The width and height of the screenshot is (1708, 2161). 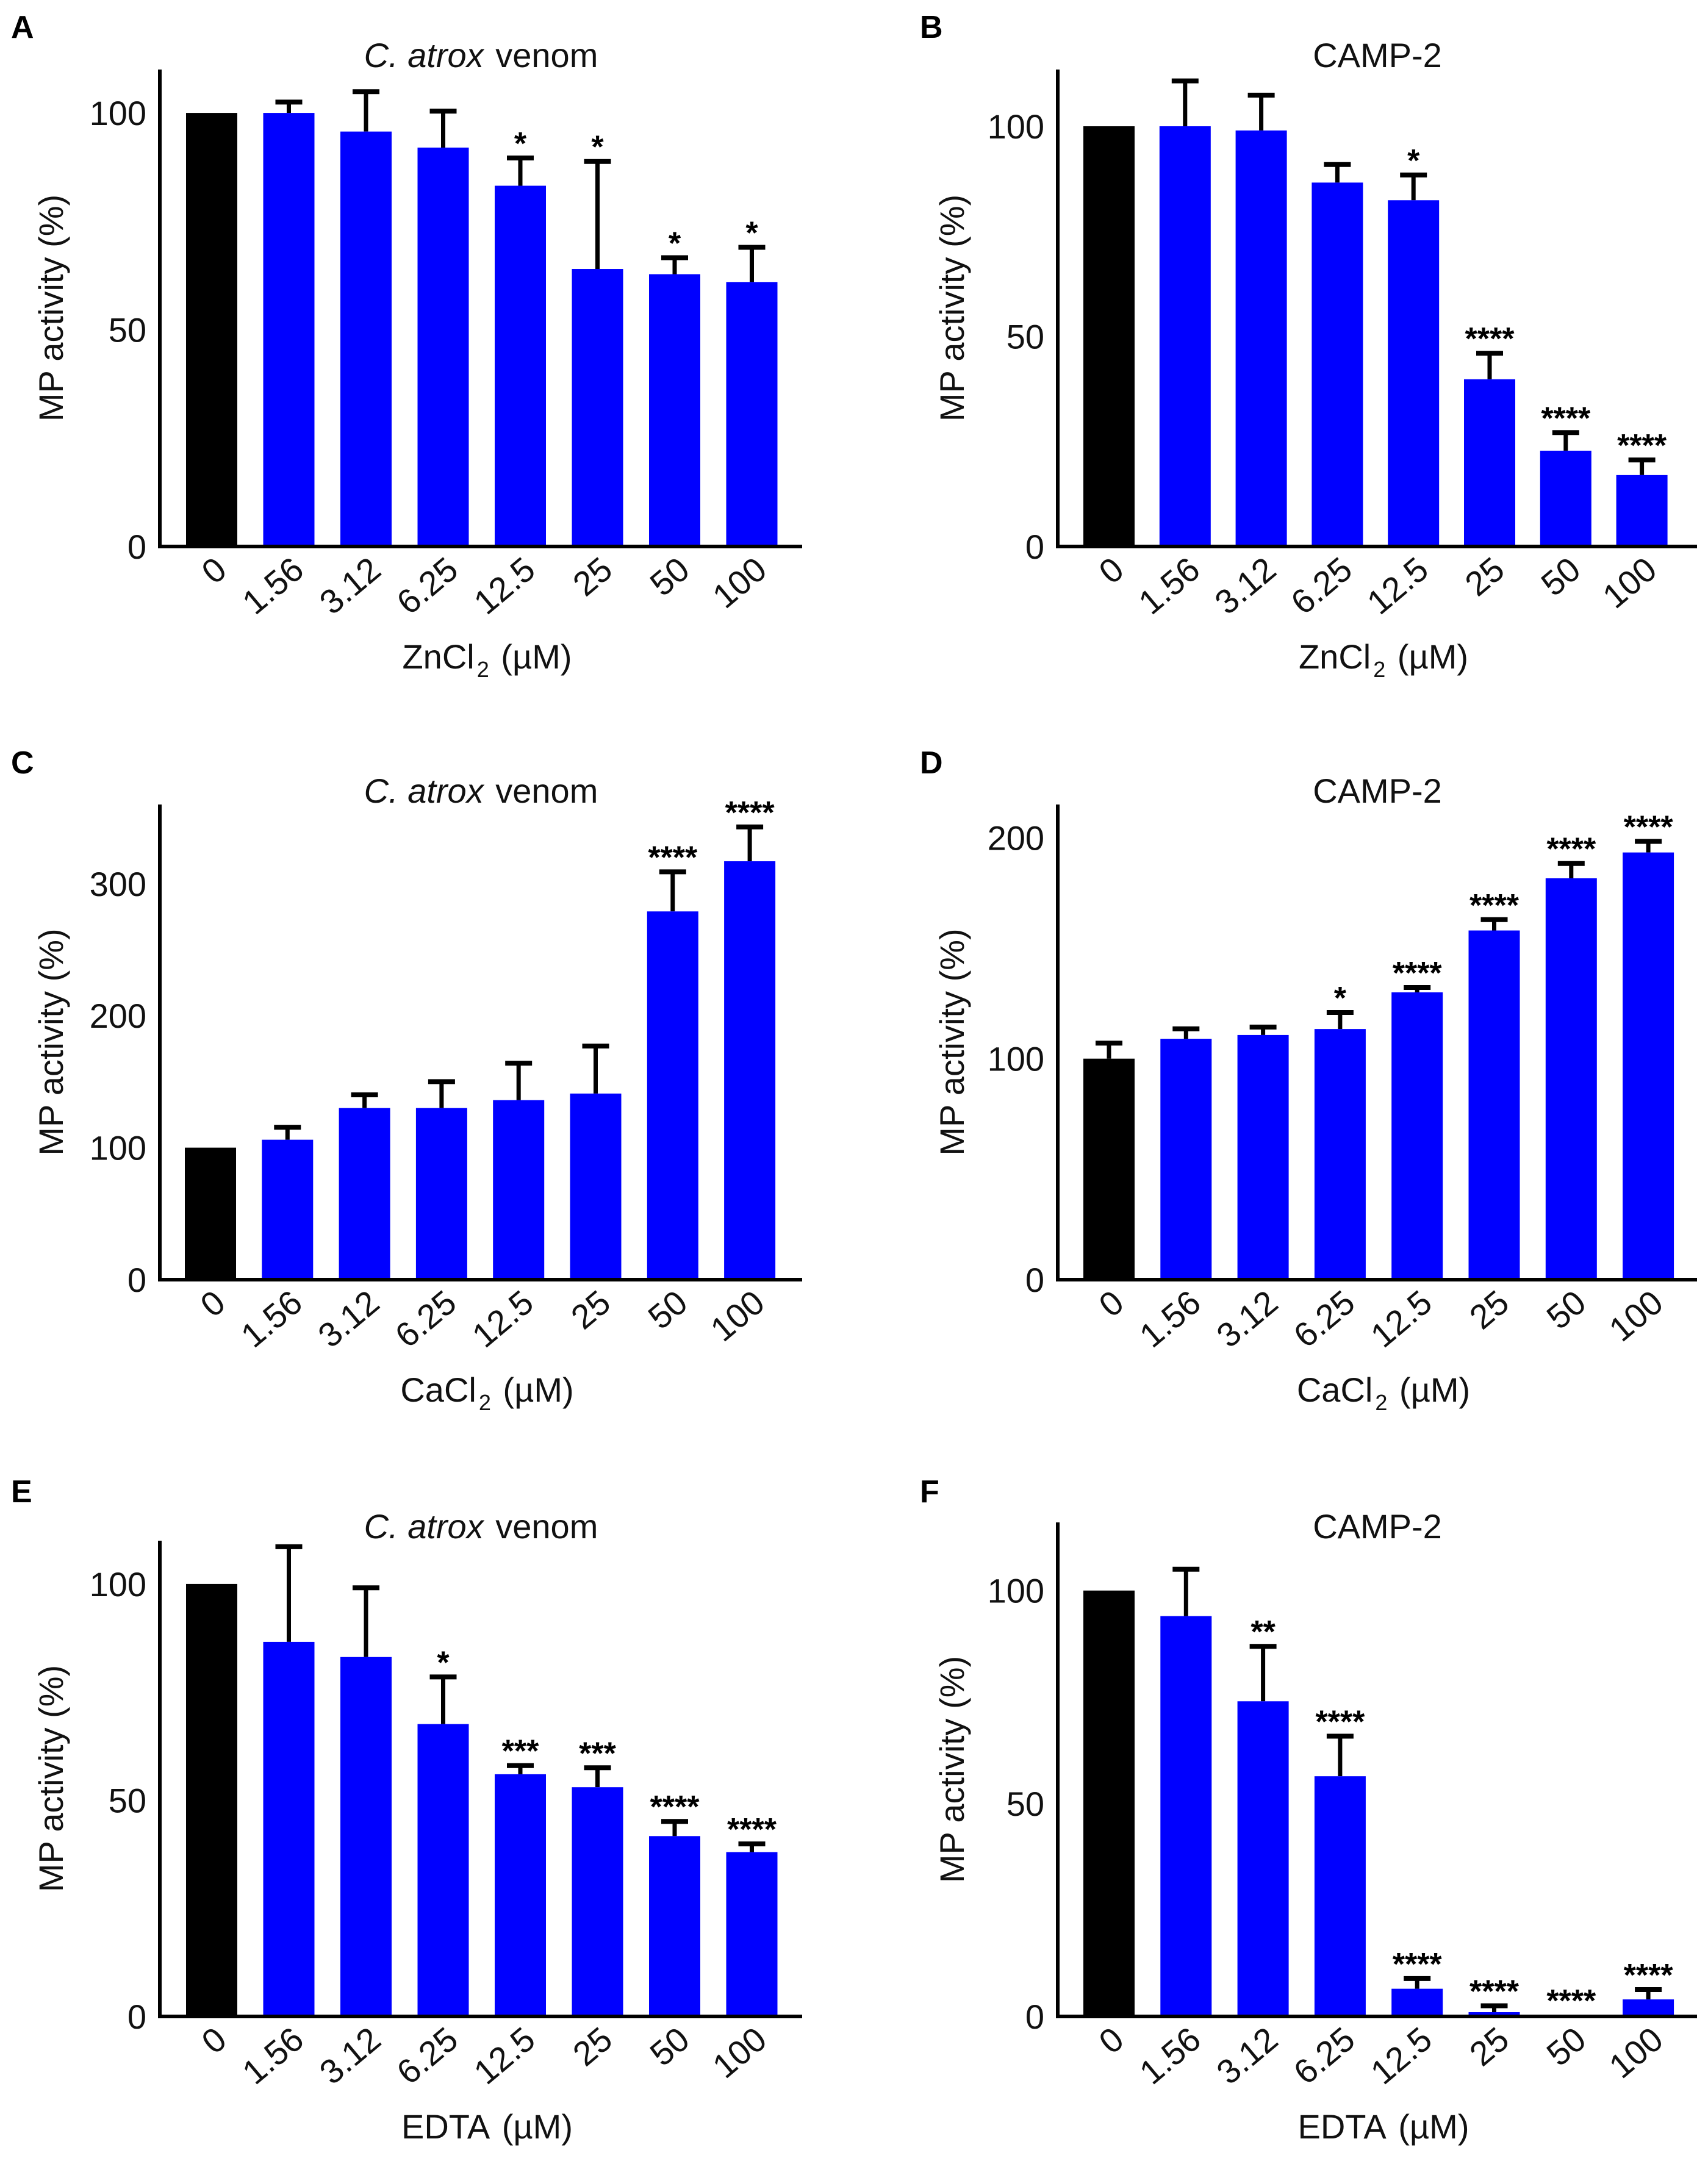 What do you see at coordinates (118, 884) in the screenshot?
I see `y-tick-label: 300` at bounding box center [118, 884].